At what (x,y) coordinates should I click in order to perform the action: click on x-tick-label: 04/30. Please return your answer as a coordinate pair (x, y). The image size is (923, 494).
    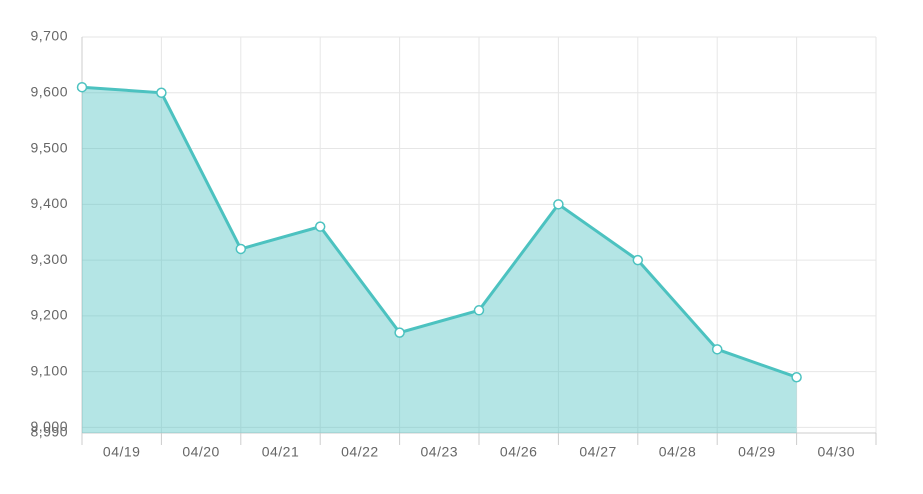
    Looking at the image, I should click on (837, 452).